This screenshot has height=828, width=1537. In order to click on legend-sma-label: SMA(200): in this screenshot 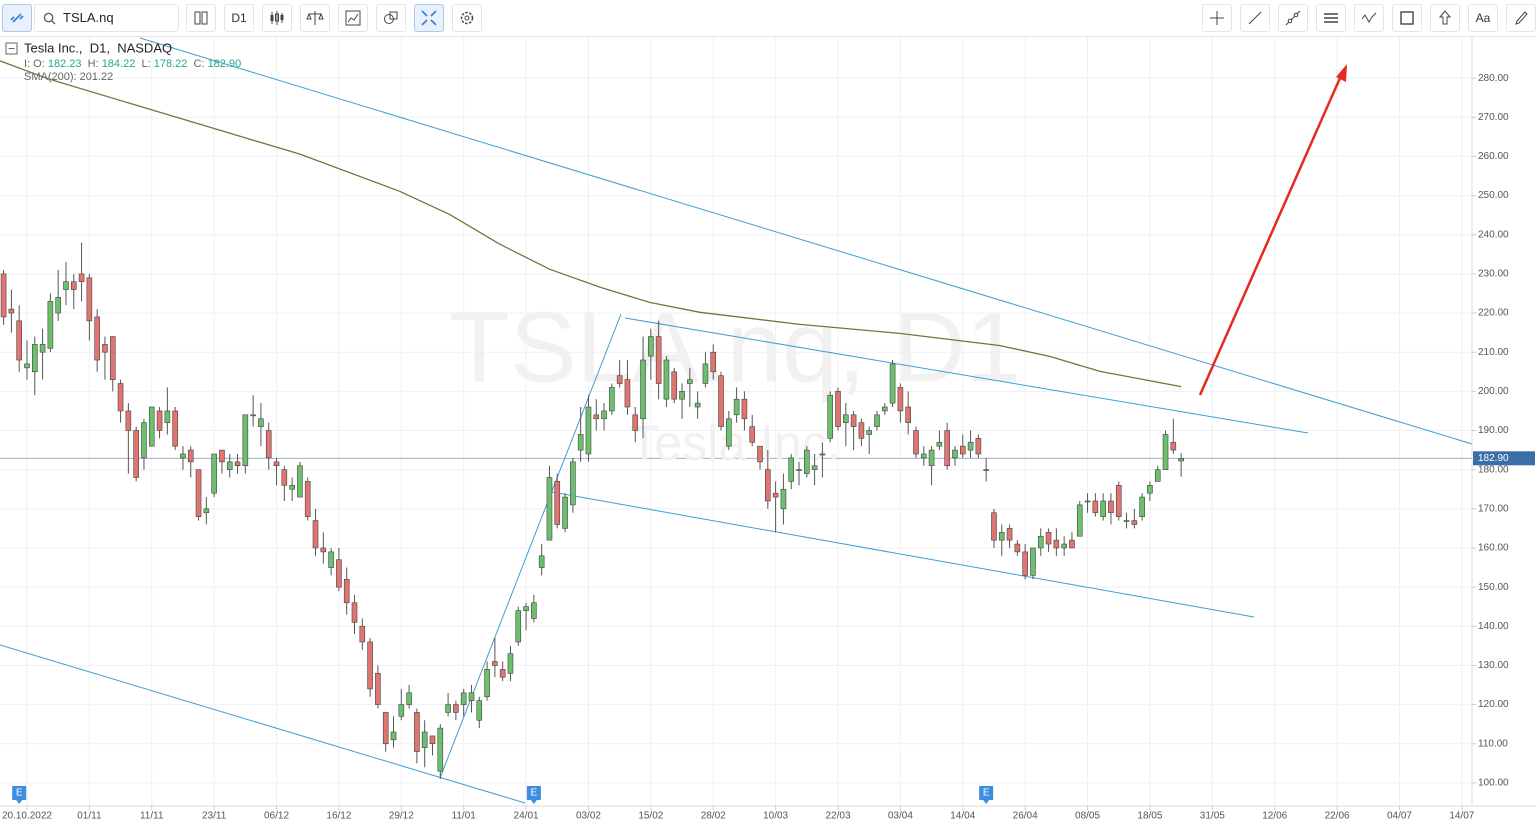, I will do `click(50, 77)`.